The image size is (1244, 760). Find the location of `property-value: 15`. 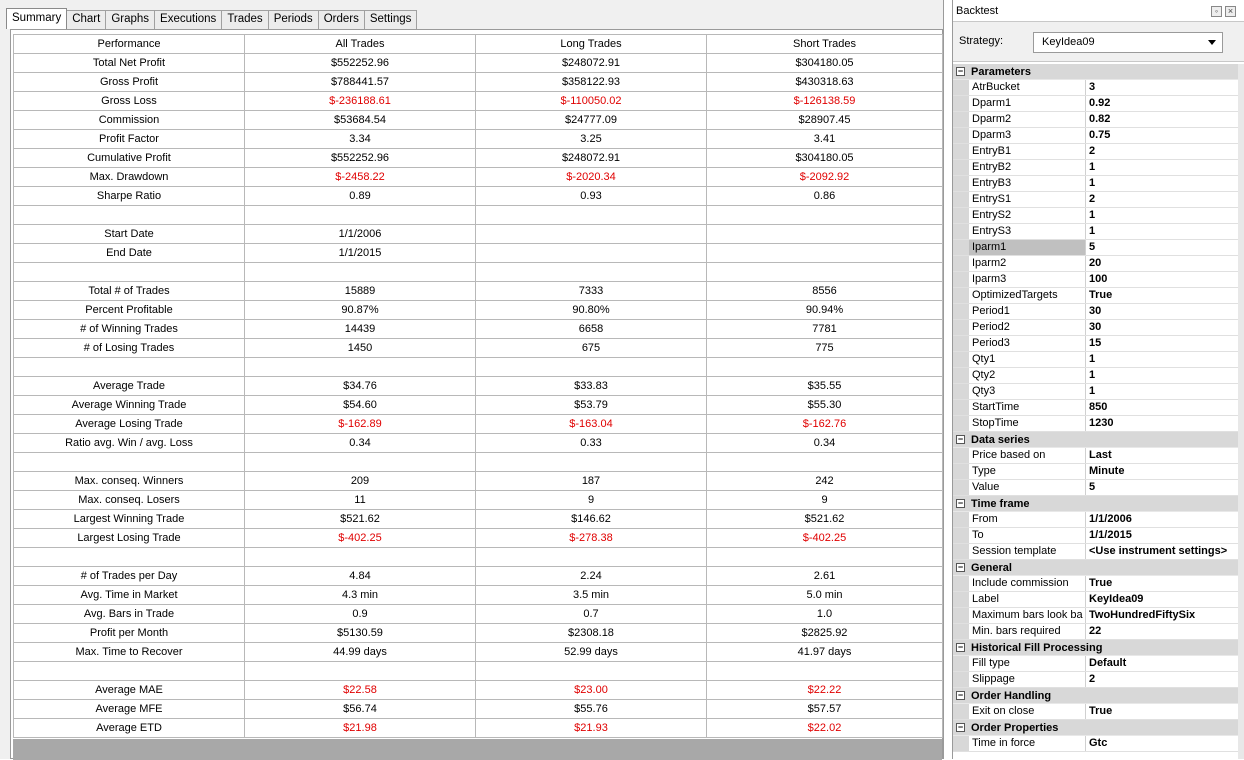

property-value: 15 is located at coordinates (1095, 343).